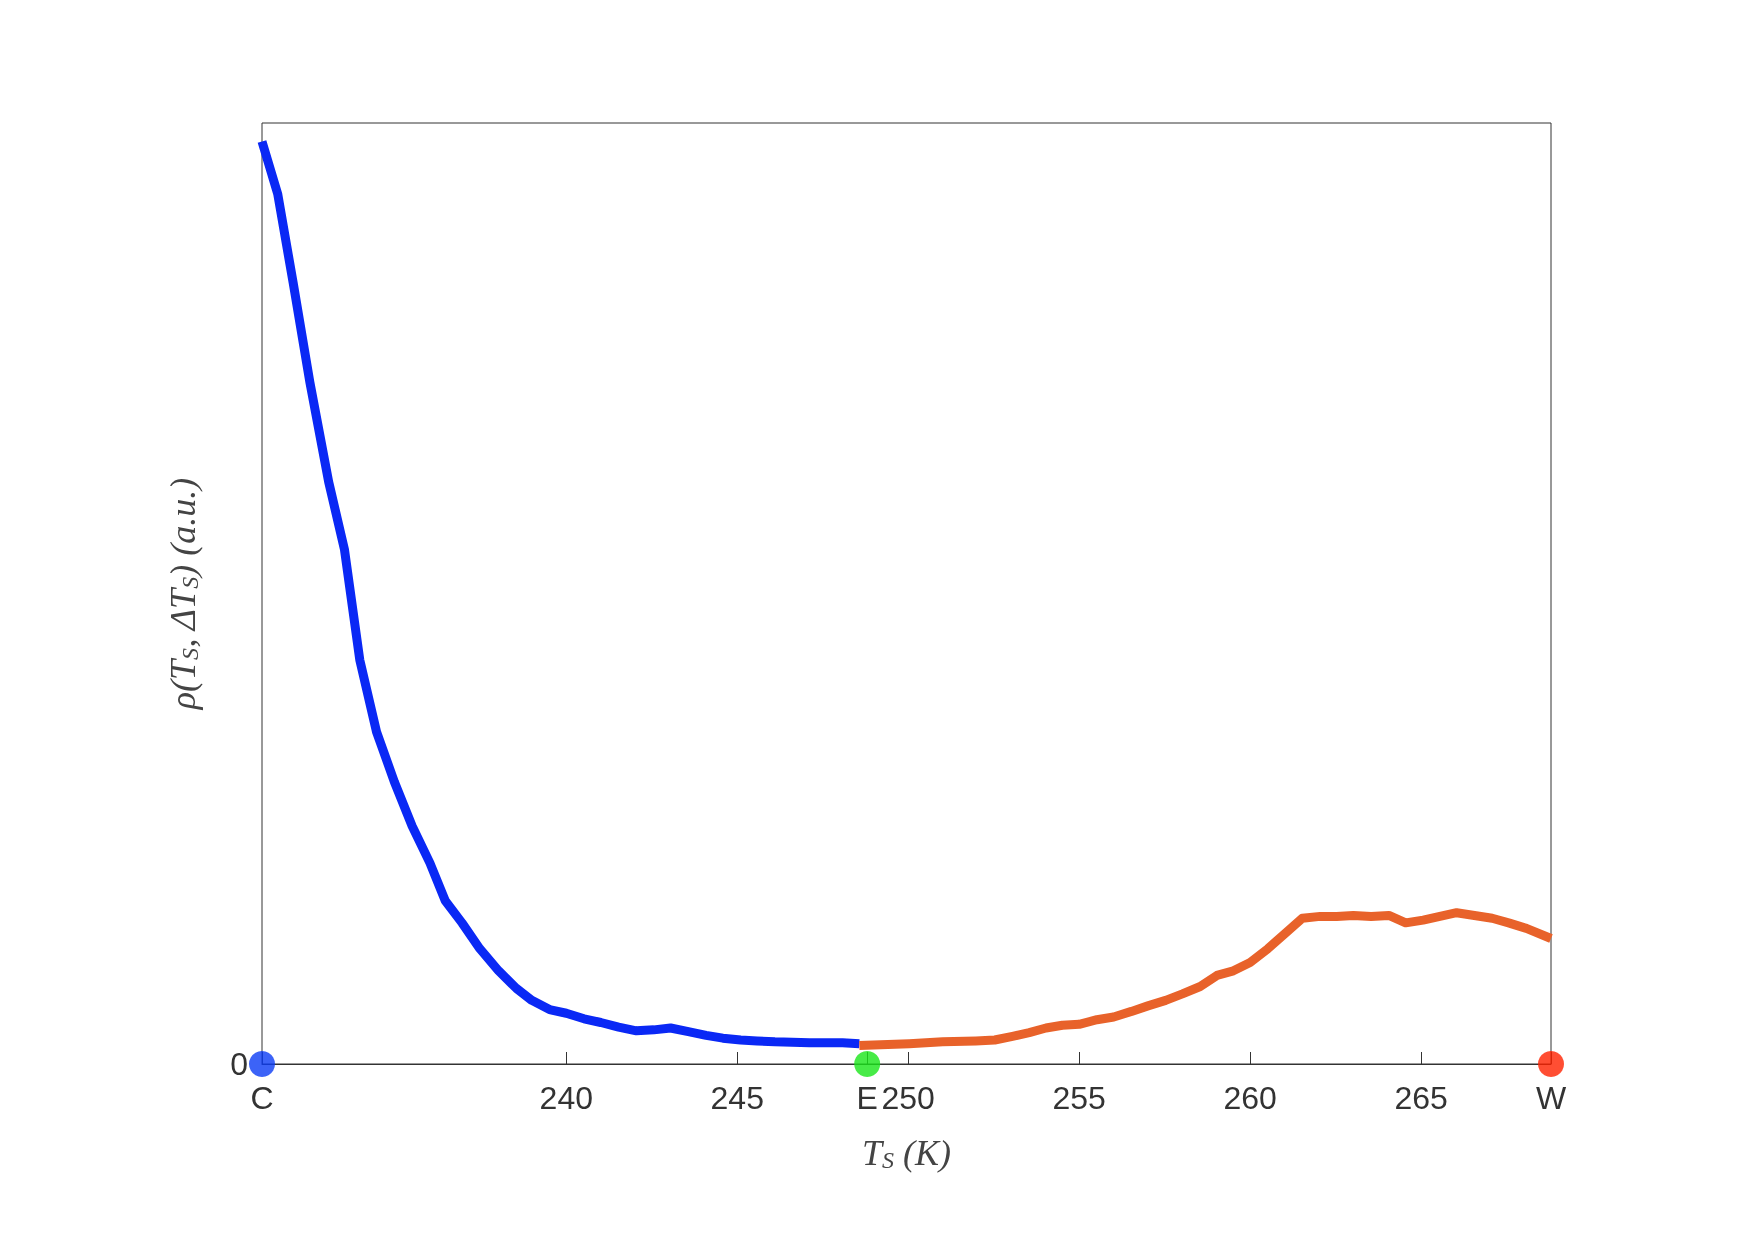 Image resolution: width=1755 pixels, height=1240 pixels. Describe the element at coordinates (239, 1064) in the screenshot. I see `annotation: 0` at that location.